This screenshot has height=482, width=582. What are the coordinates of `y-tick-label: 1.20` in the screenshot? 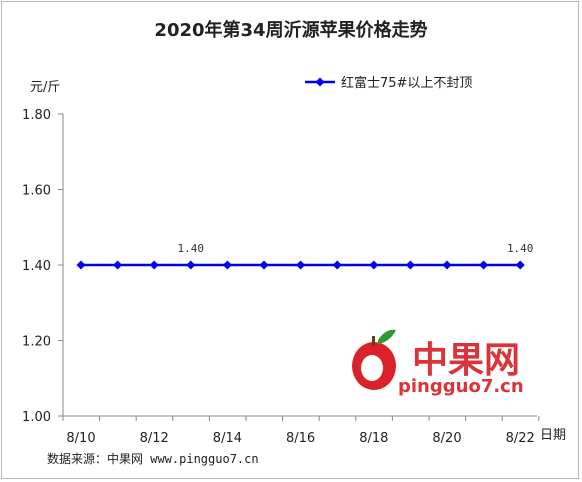 It's located at (36, 342).